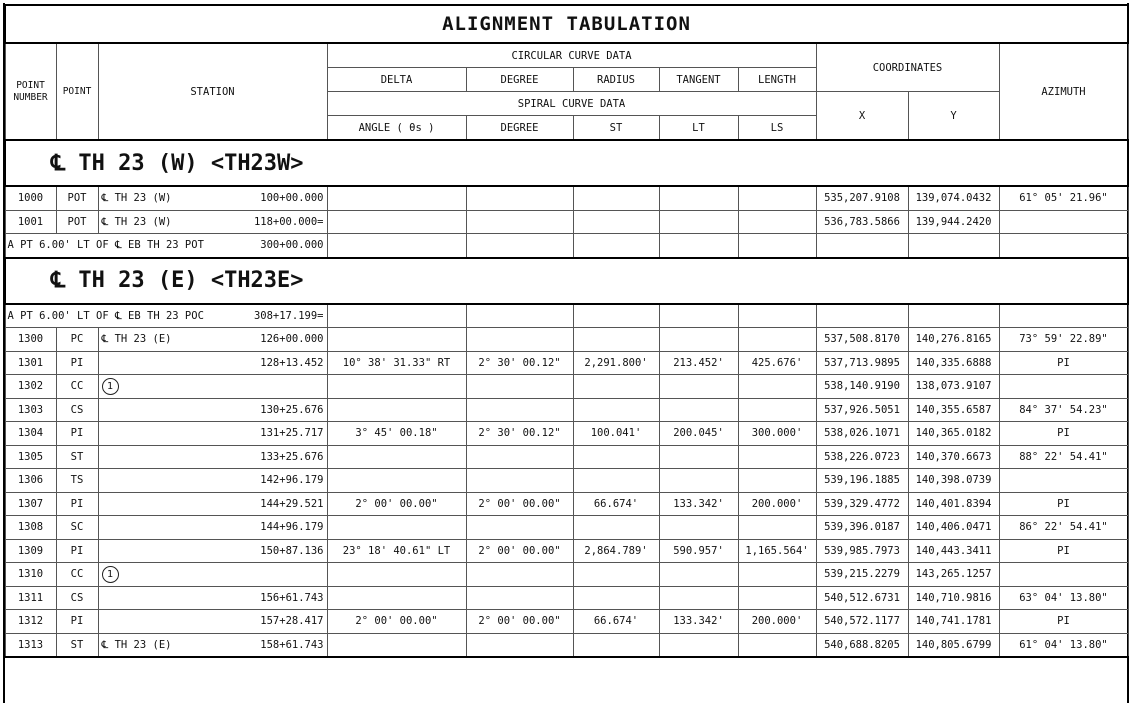 The image size is (1131, 703). What do you see at coordinates (862, 362) in the screenshot?
I see `x-coordinate: 537,713.9895` at bounding box center [862, 362].